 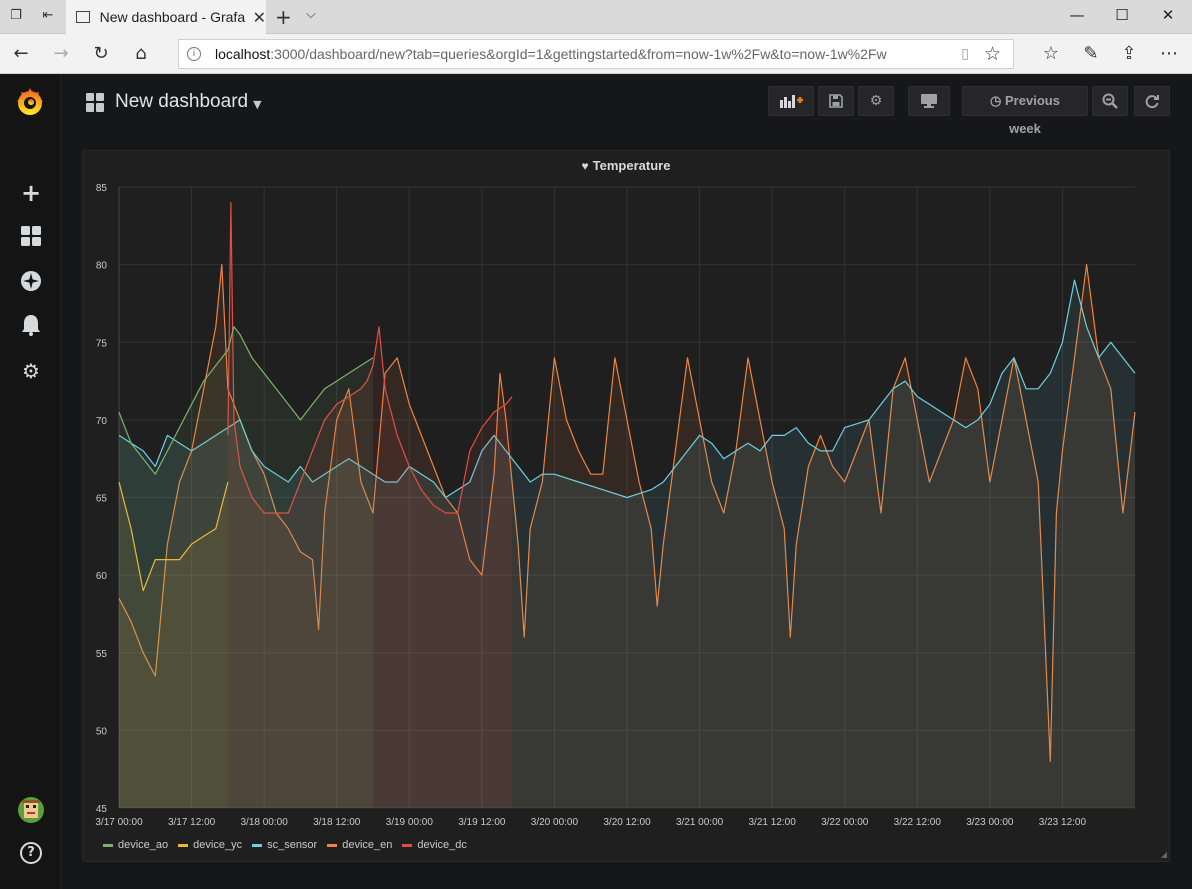 I want to click on panel-title: Temperature, so click(x=631, y=165).